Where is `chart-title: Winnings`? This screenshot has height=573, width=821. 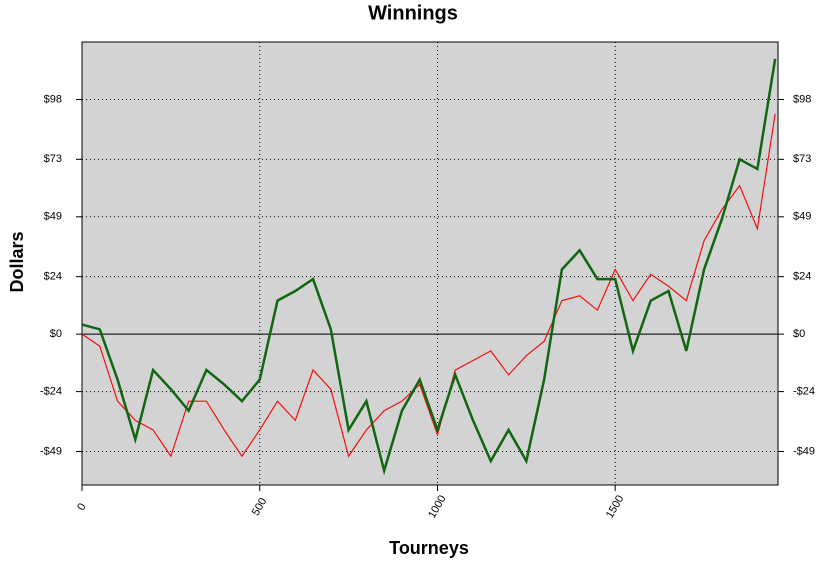
chart-title: Winnings is located at coordinates (413, 13).